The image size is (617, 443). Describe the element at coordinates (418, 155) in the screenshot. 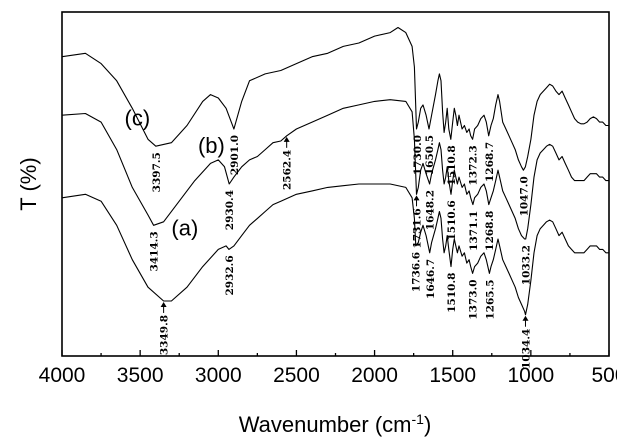

I see `peak-label-2: 1730.0` at that location.